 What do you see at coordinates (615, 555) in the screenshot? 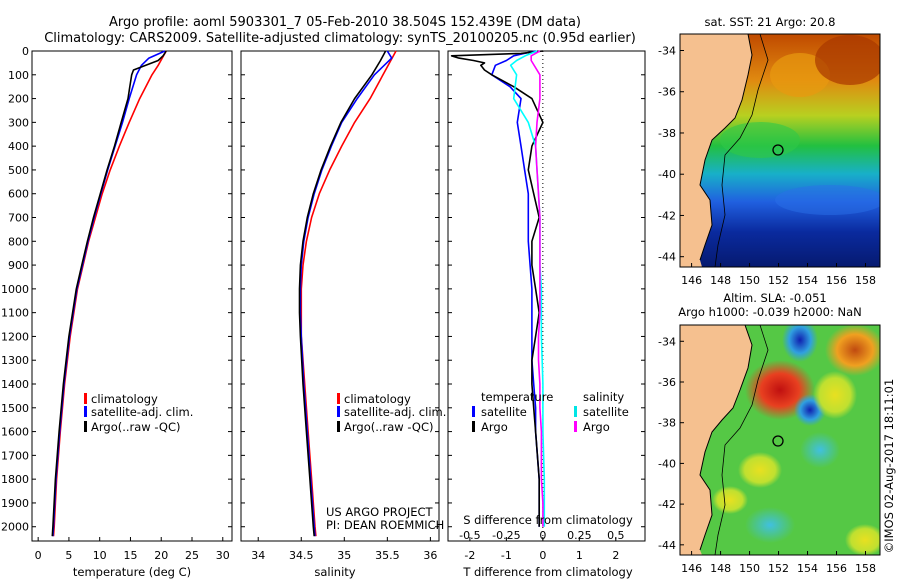
I see `x-tick-label: 2` at bounding box center [615, 555].